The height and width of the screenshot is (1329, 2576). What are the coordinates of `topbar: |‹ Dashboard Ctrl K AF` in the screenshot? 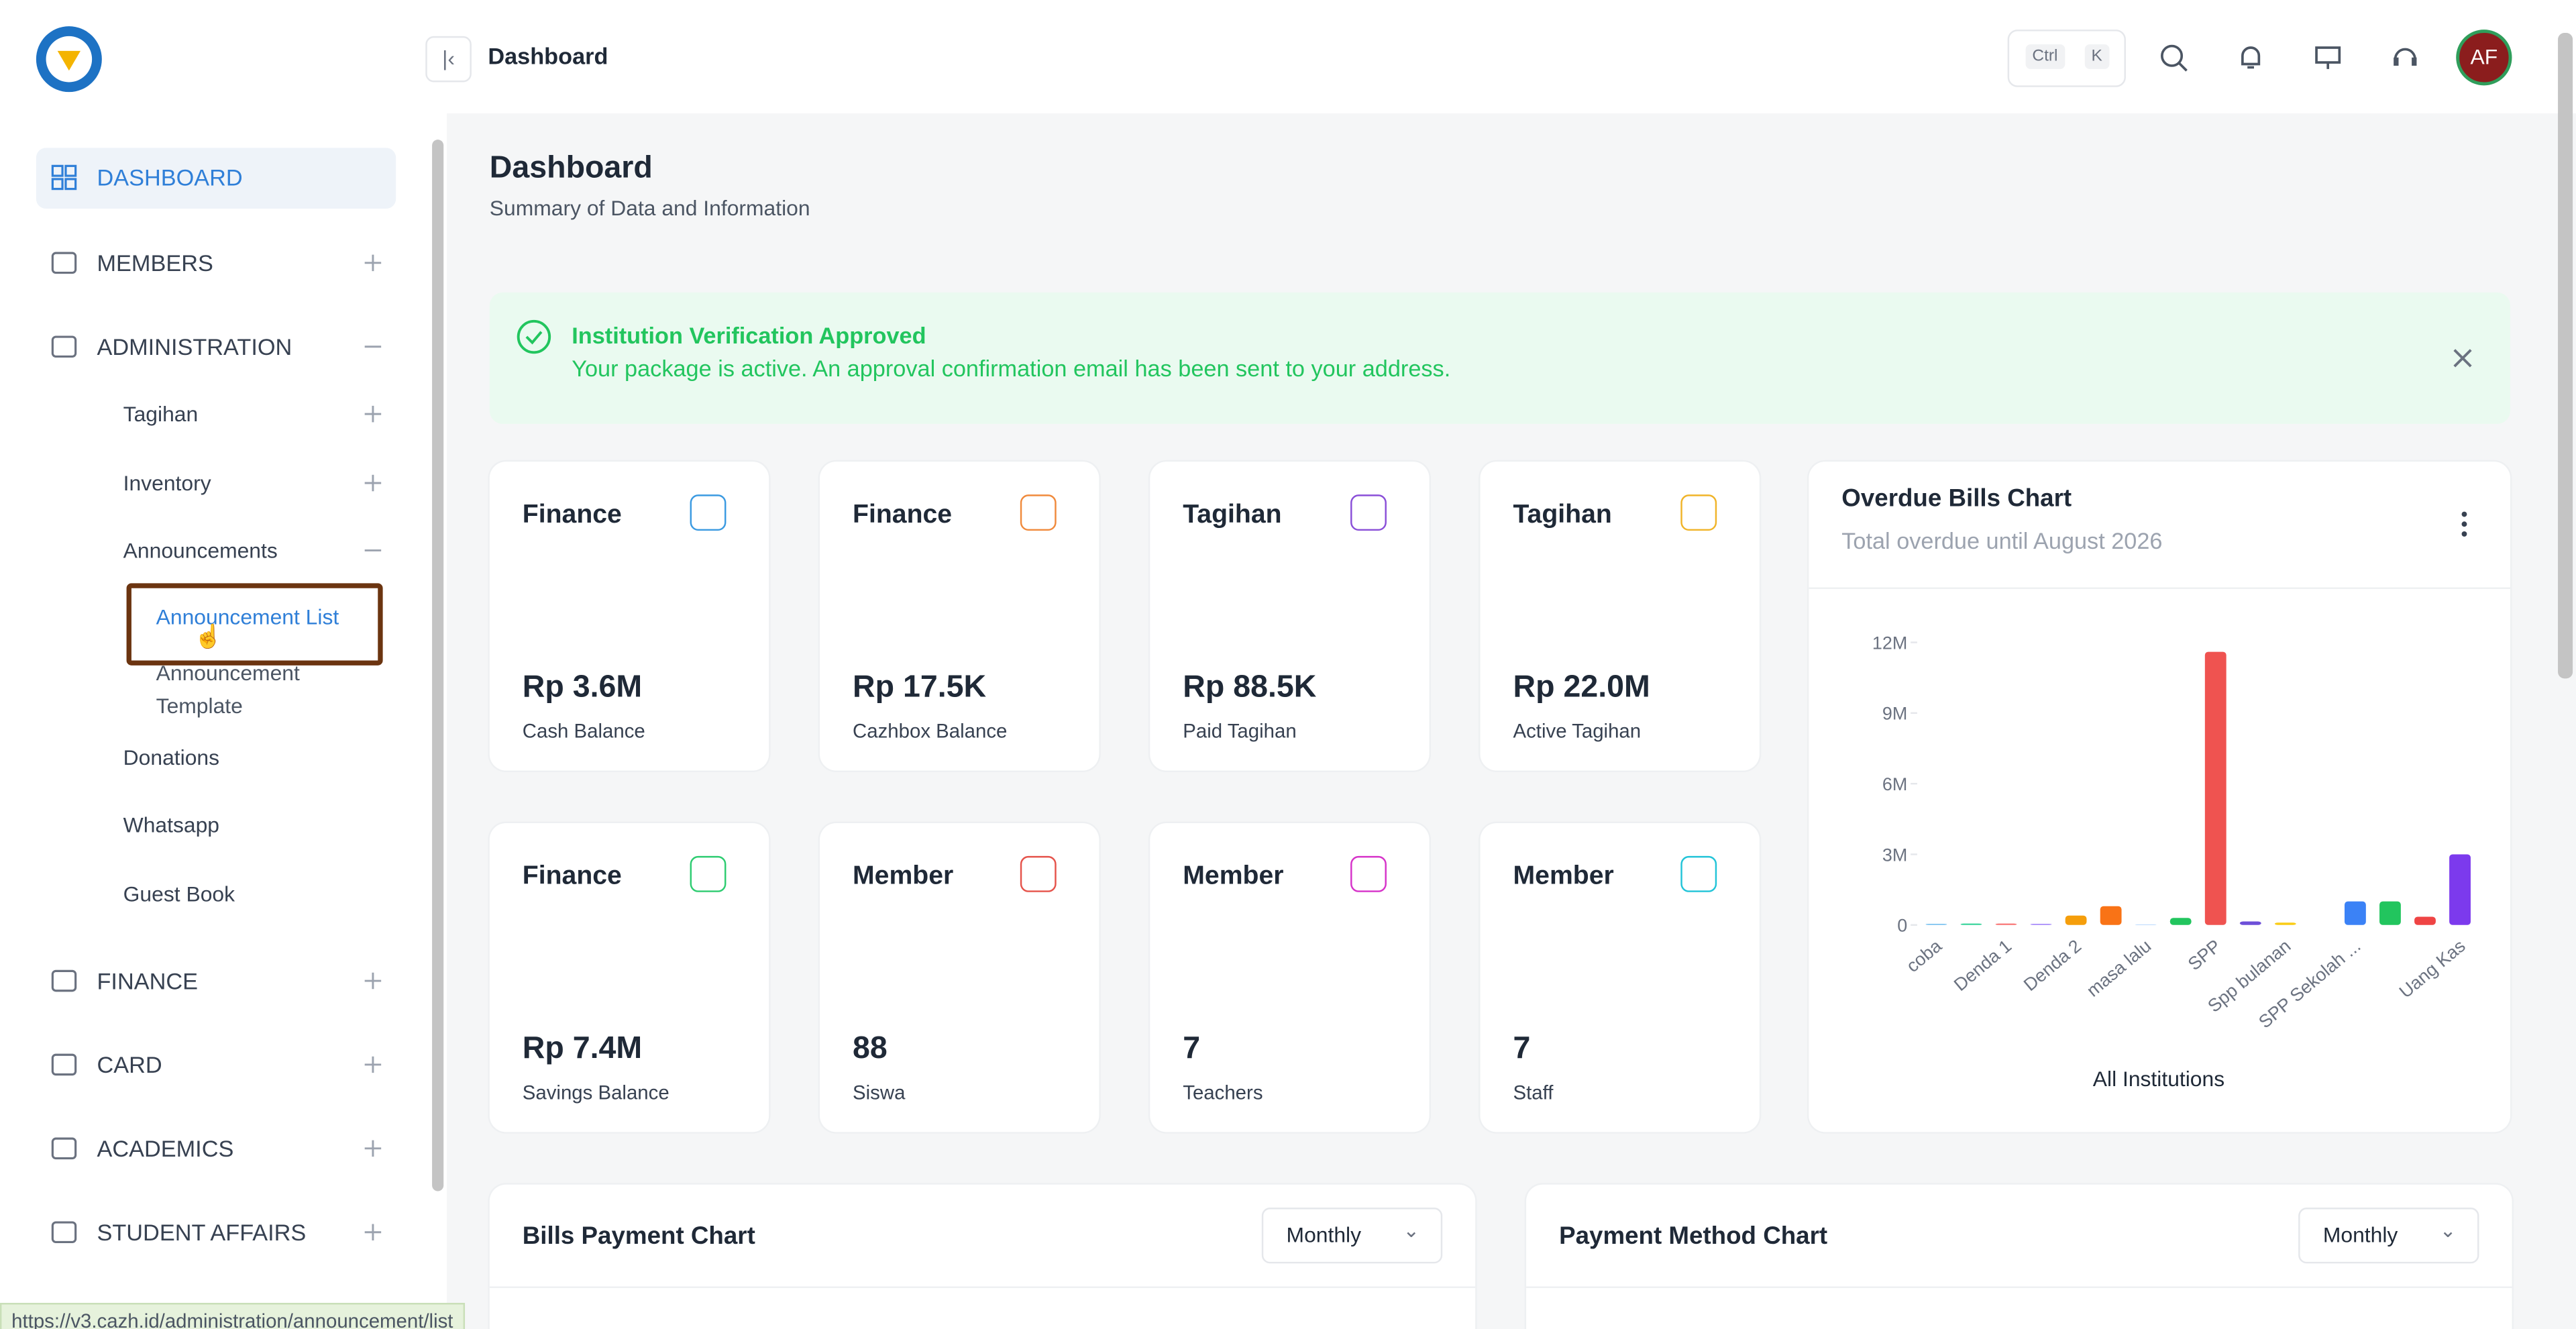 It's located at (1500, 56).